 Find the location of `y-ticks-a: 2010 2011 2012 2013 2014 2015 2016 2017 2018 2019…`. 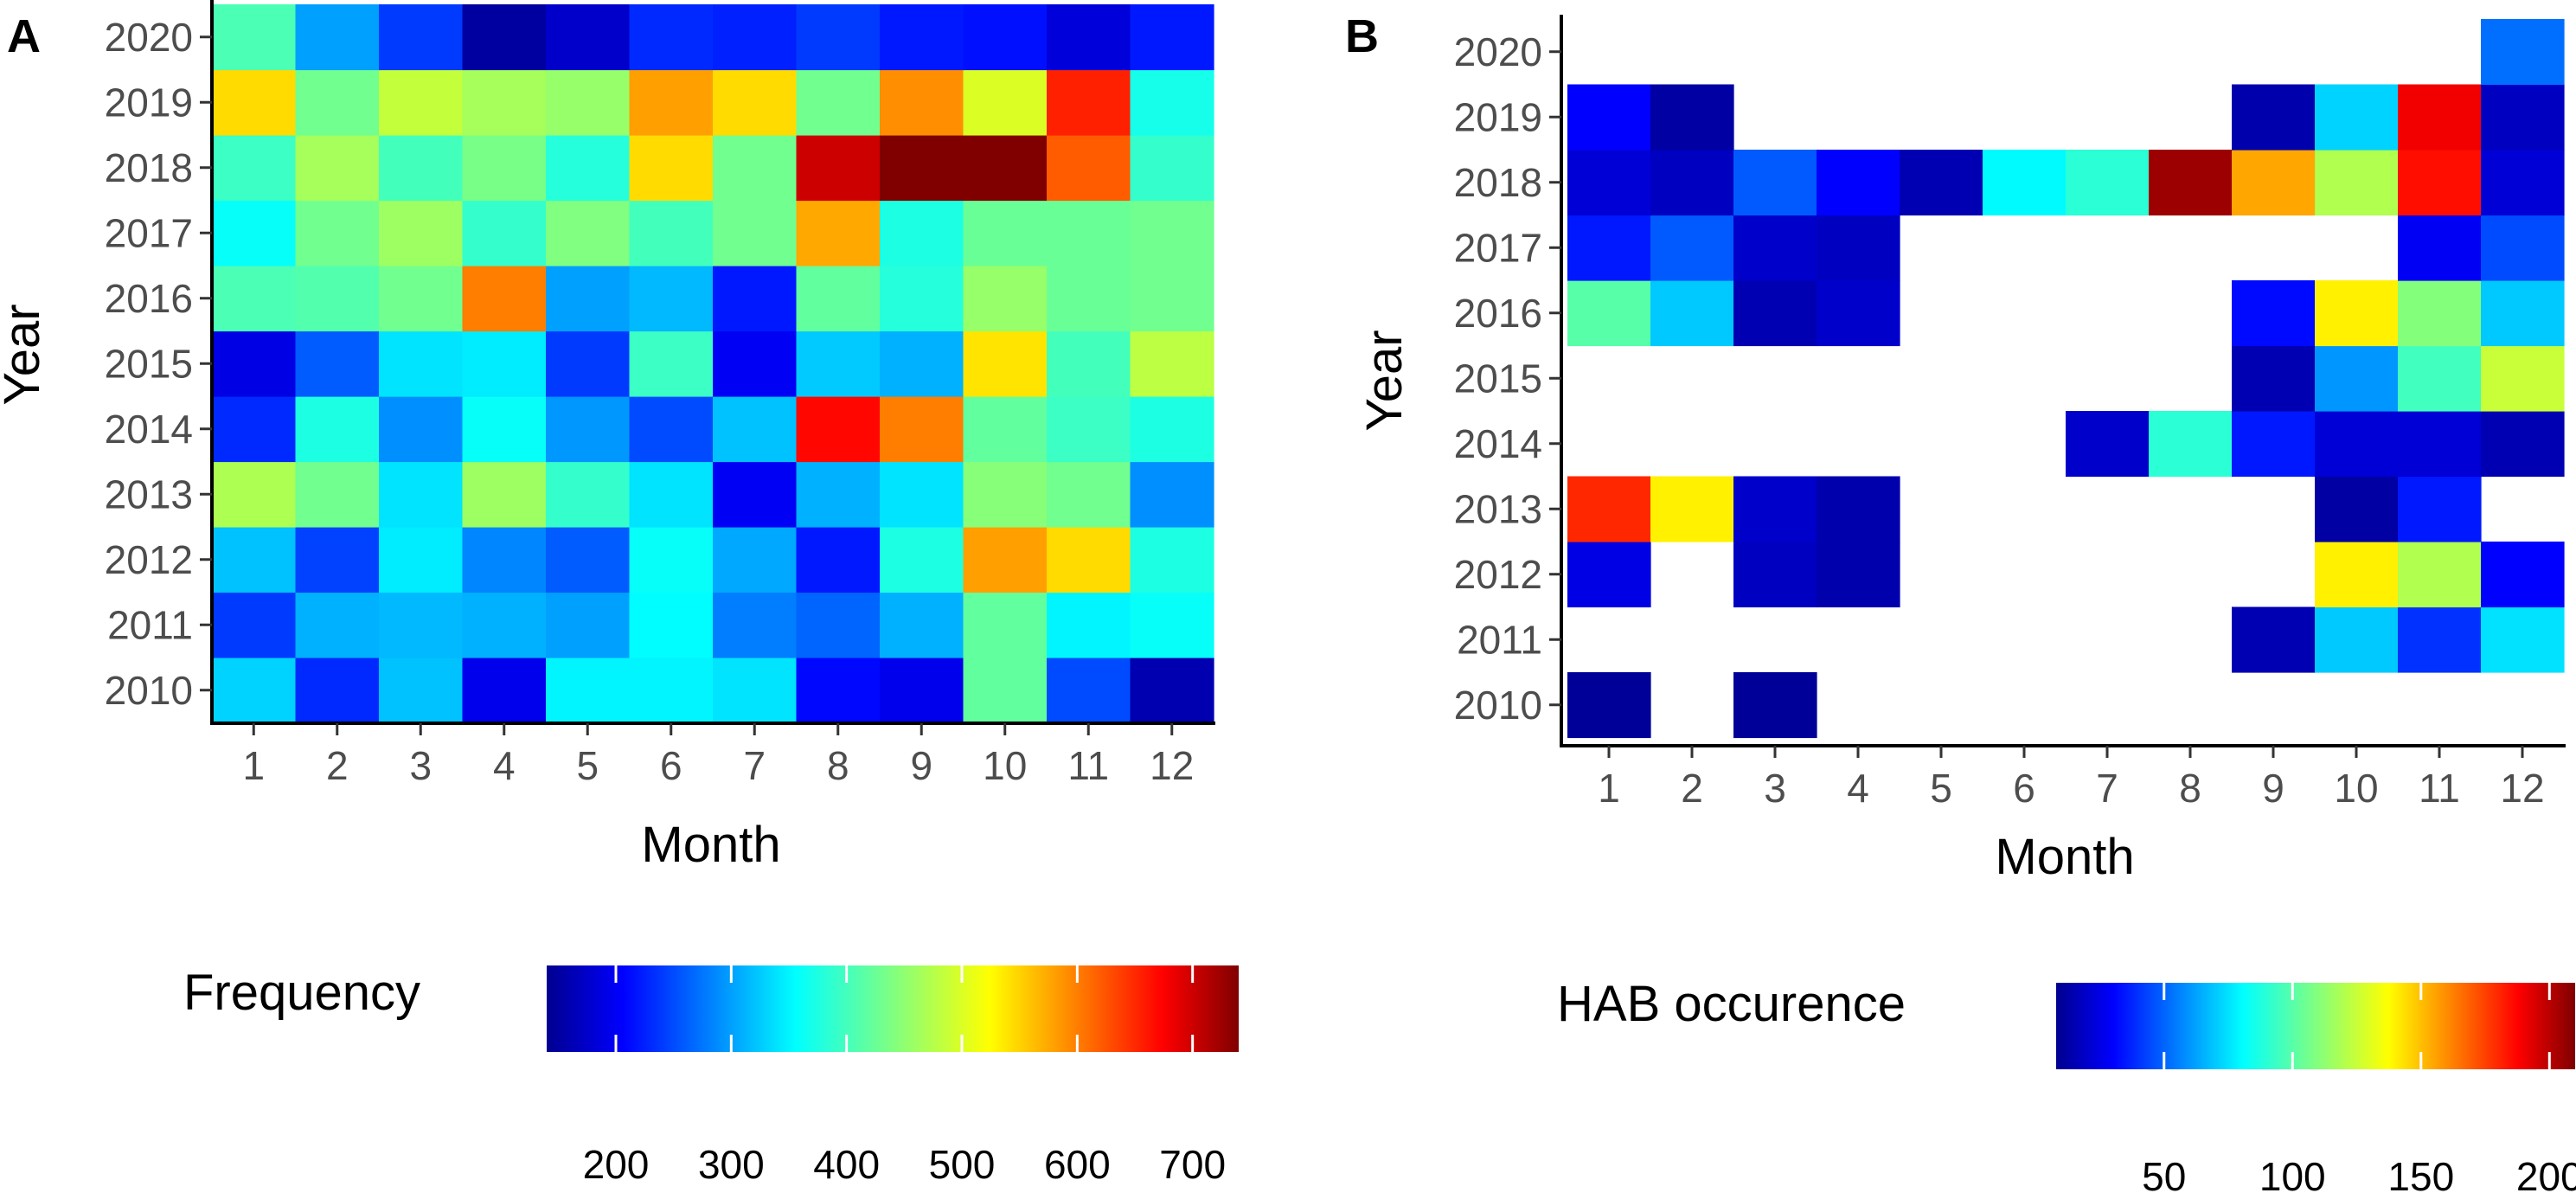

y-ticks-a: 2010 2011 2012 2013 2014 2015 2016 2017 2018 2019… is located at coordinates (158, 364).